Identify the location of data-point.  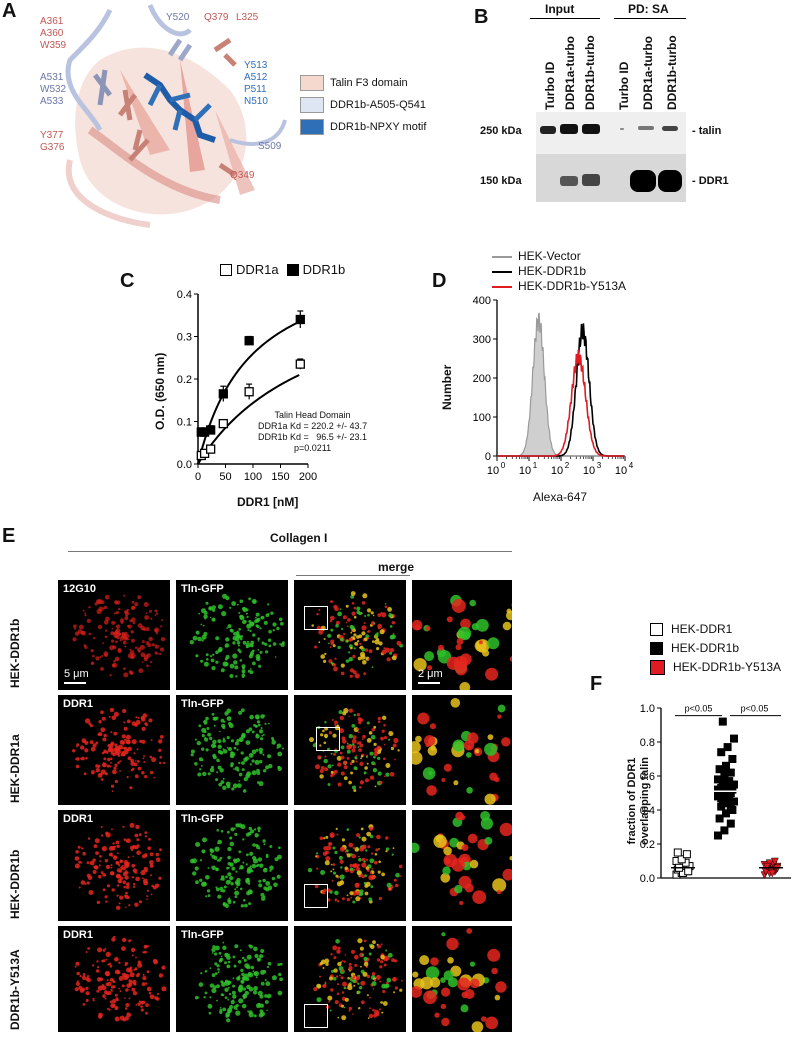
(727, 747).